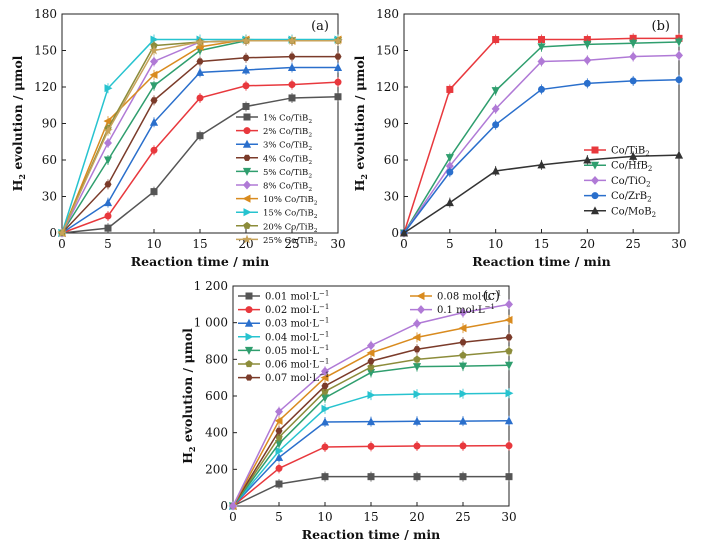 The width and height of the screenshot is (708, 549). Describe the element at coordinates (287, 120) in the screenshot. I see `legend-label: 1% Co/TiB2` at that location.